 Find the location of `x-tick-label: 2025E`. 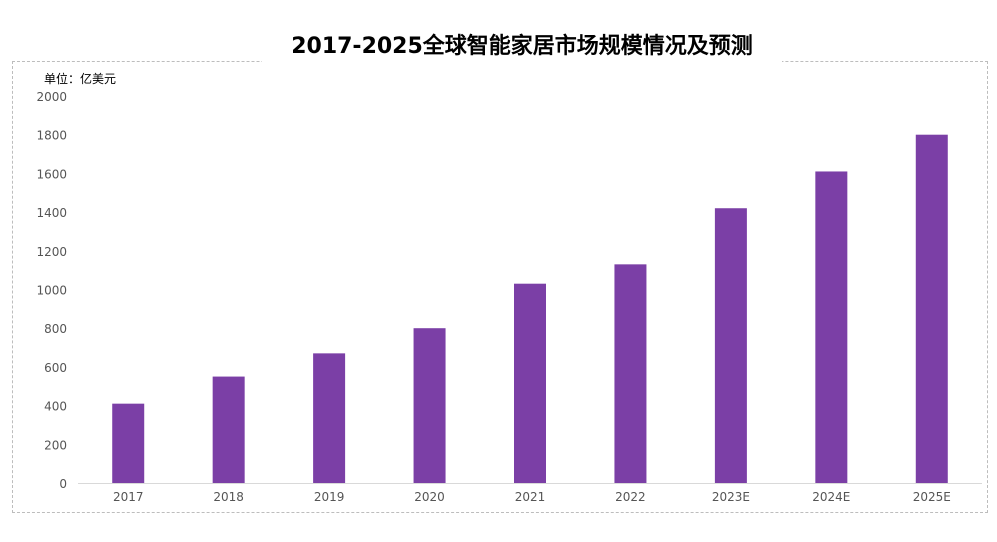

x-tick-label: 2025E is located at coordinates (932, 497).